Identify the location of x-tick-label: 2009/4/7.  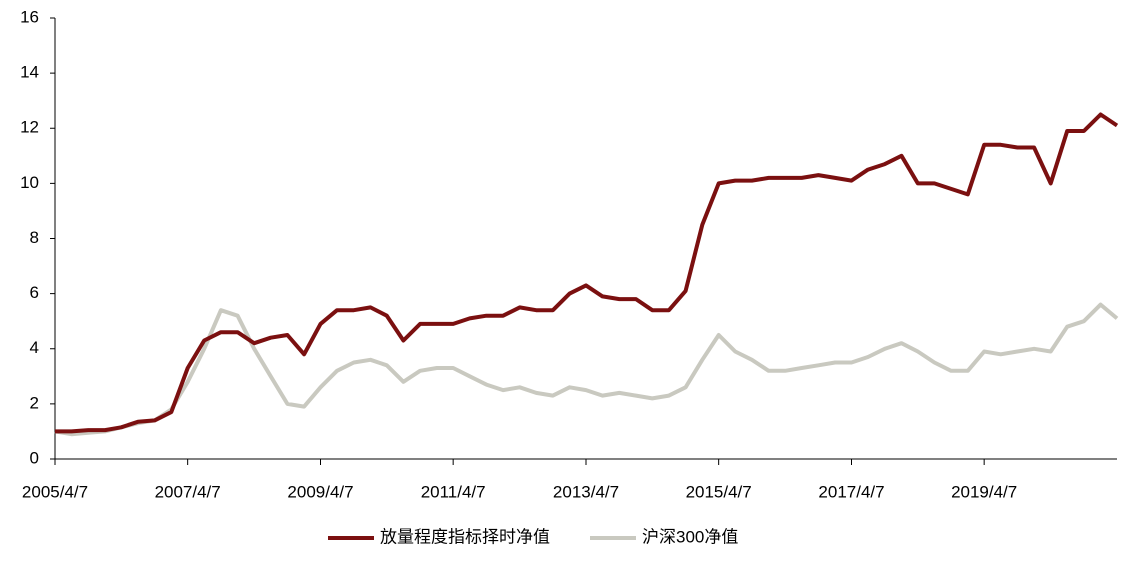
(320, 491).